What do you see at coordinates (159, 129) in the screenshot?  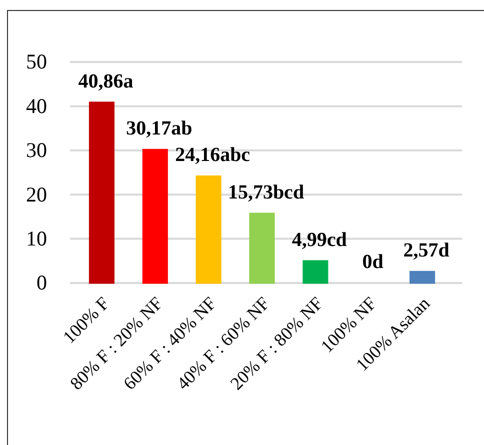 I see `data-label: 30,17ab` at bounding box center [159, 129].